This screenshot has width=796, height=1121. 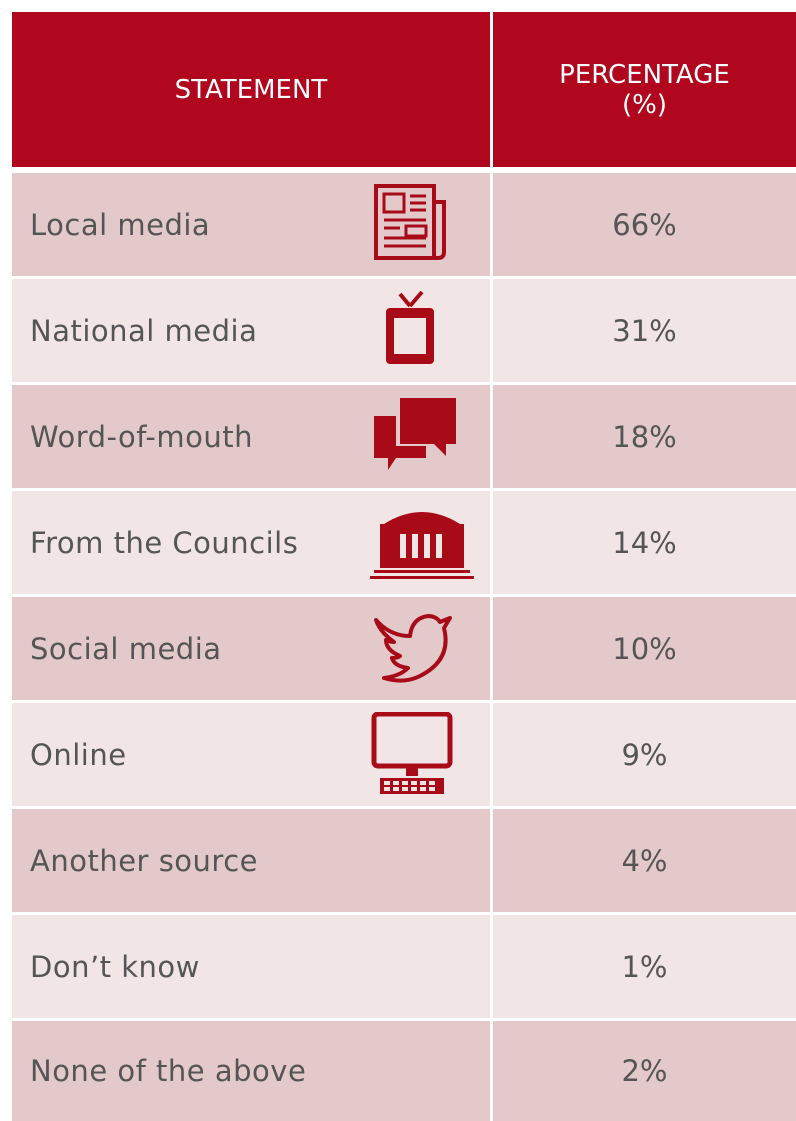 What do you see at coordinates (251, 860) in the screenshot?
I see `statement-cell: Another source` at bounding box center [251, 860].